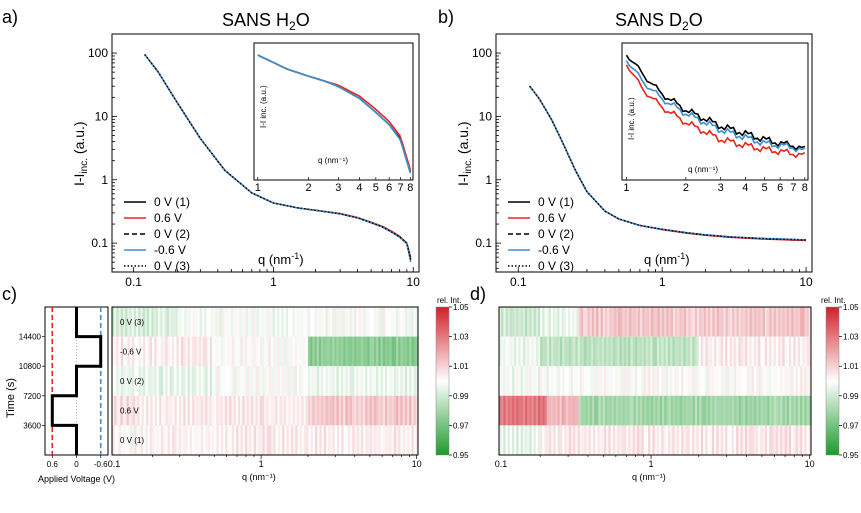 This screenshot has width=861, height=513. Describe the element at coordinates (334, 114) in the screenshot. I see `panel-a-inset-series` at that location.